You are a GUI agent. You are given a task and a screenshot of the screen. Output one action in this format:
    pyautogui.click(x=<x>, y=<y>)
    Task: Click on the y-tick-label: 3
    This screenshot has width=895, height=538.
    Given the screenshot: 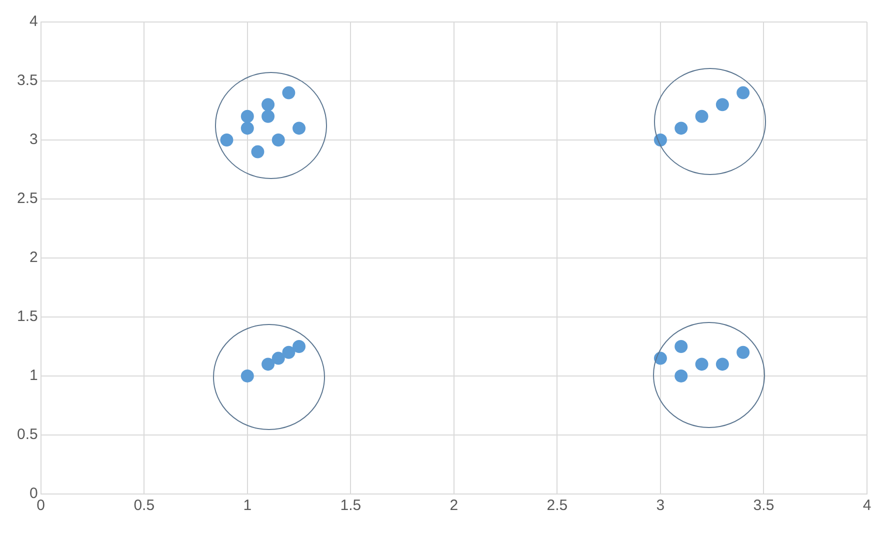 What is the action you would take?
    pyautogui.click(x=34, y=139)
    